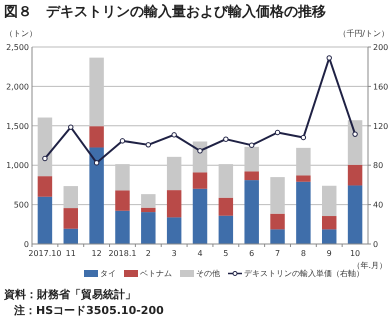  What do you see at coordinates (329, 253) in the screenshot?
I see `x-tick-label: 9` at bounding box center [329, 253].